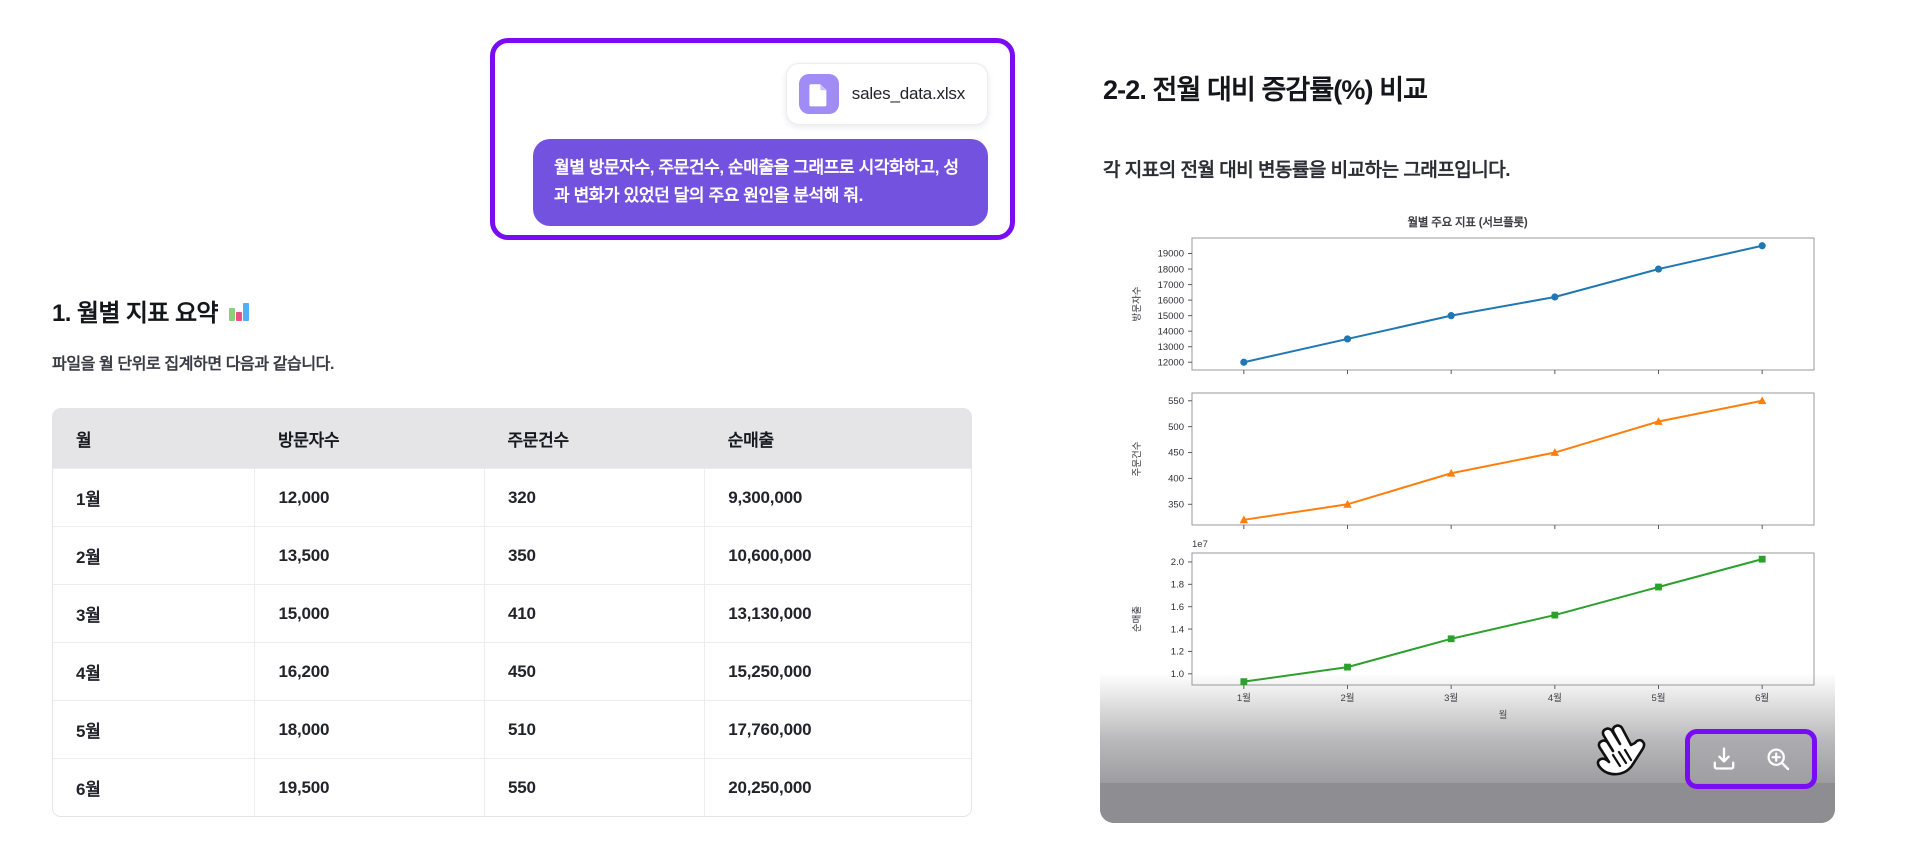 The height and width of the screenshot is (861, 1915). I want to click on svg-text: 3월, so click(1451, 698).